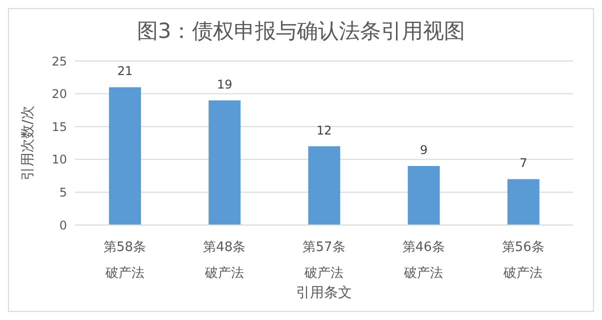  What do you see at coordinates (59, 61) in the screenshot?
I see `y-tick-label: 25` at bounding box center [59, 61].